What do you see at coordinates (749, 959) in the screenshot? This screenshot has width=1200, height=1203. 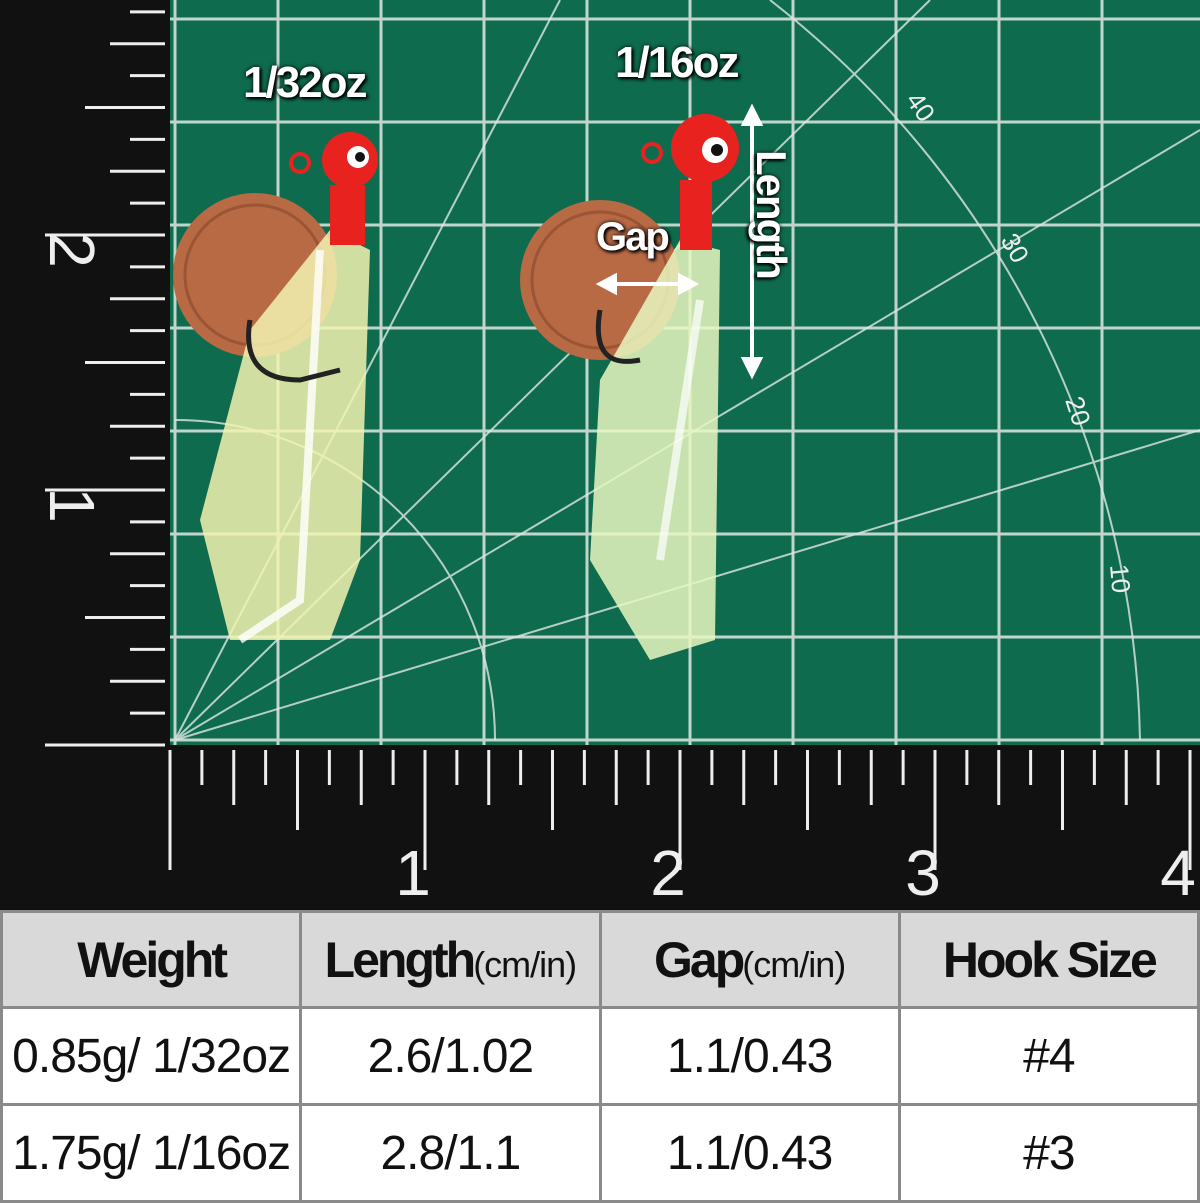 I see `header-gap: Gap(cm/in)` at bounding box center [749, 959].